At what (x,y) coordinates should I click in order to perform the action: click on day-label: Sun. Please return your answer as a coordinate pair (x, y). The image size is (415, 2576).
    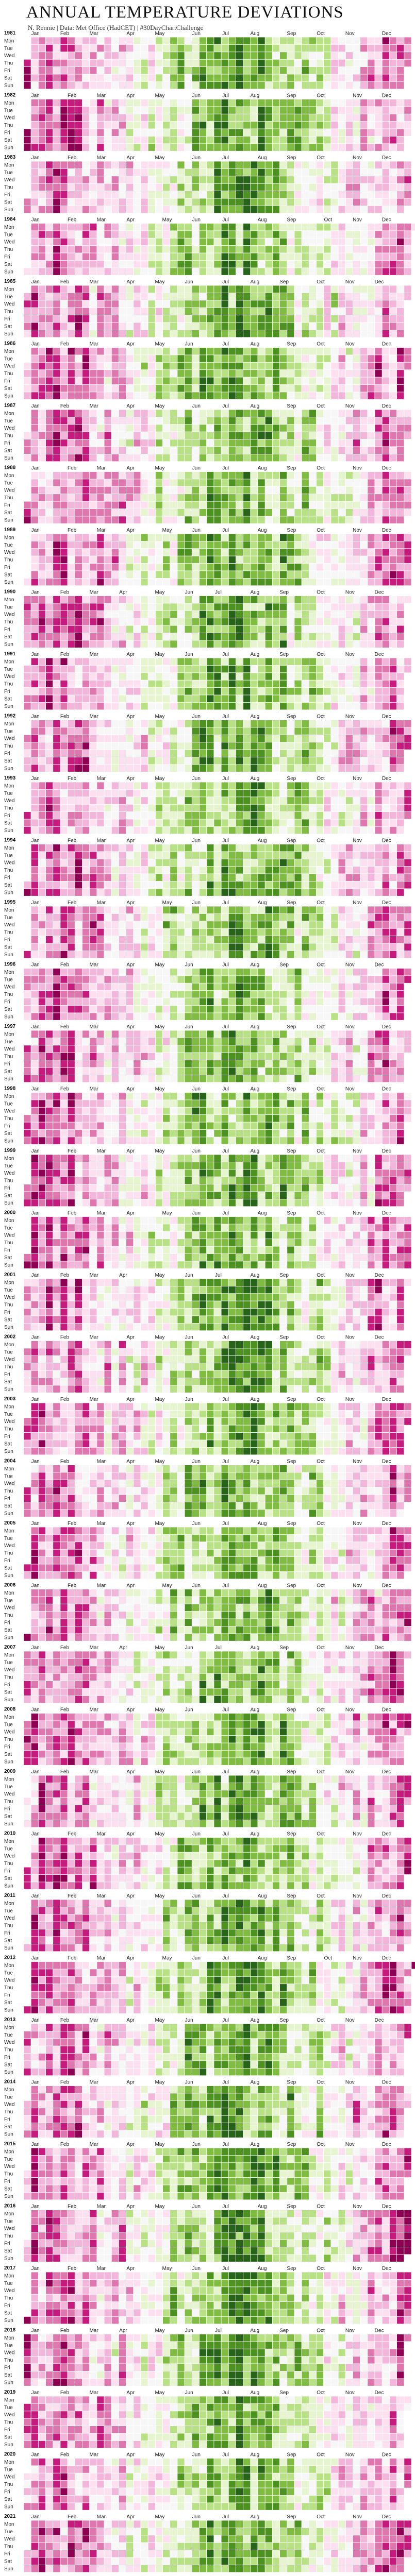
    Looking at the image, I should click on (8, 644).